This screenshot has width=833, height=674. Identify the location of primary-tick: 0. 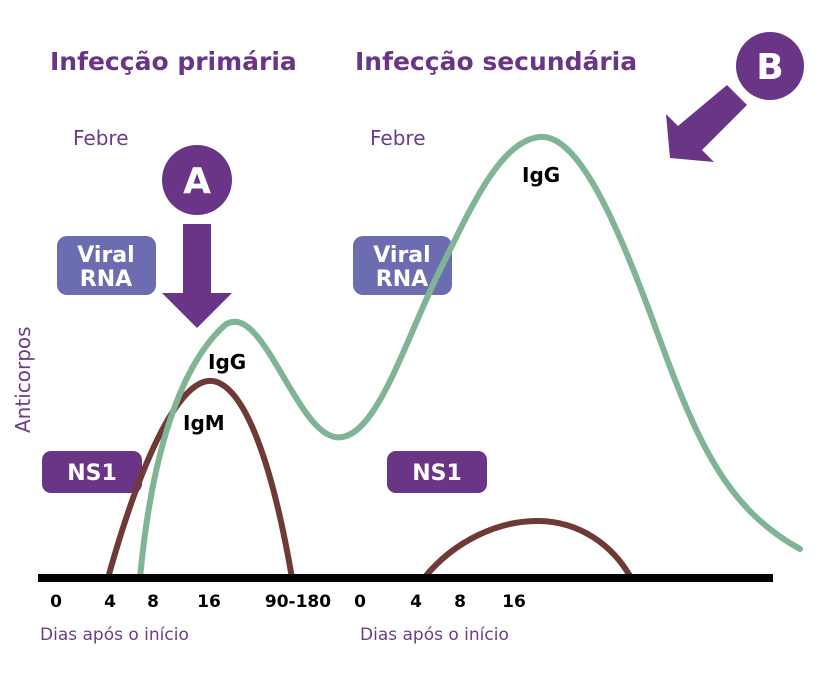
(56, 602).